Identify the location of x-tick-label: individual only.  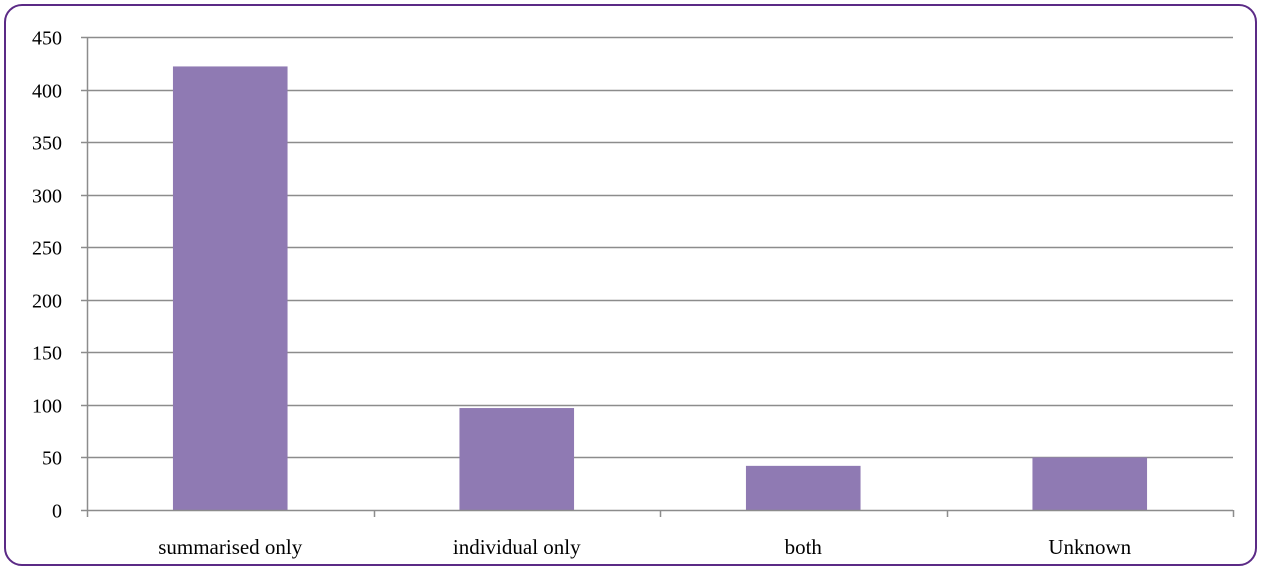
(517, 547).